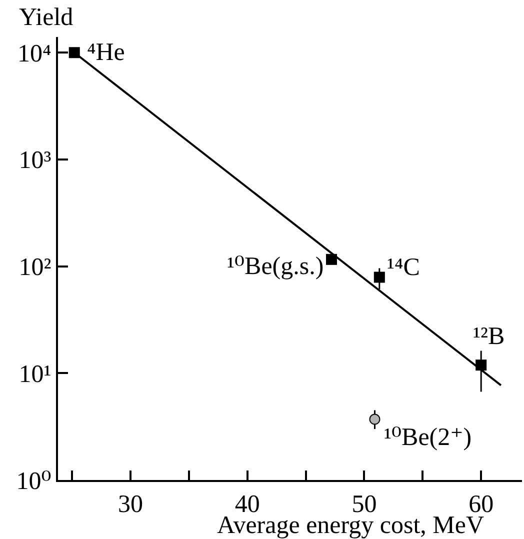  Describe the element at coordinates (428, 437) in the screenshot. I see `annotation: ¹⁰Be(2⁺)` at that location.